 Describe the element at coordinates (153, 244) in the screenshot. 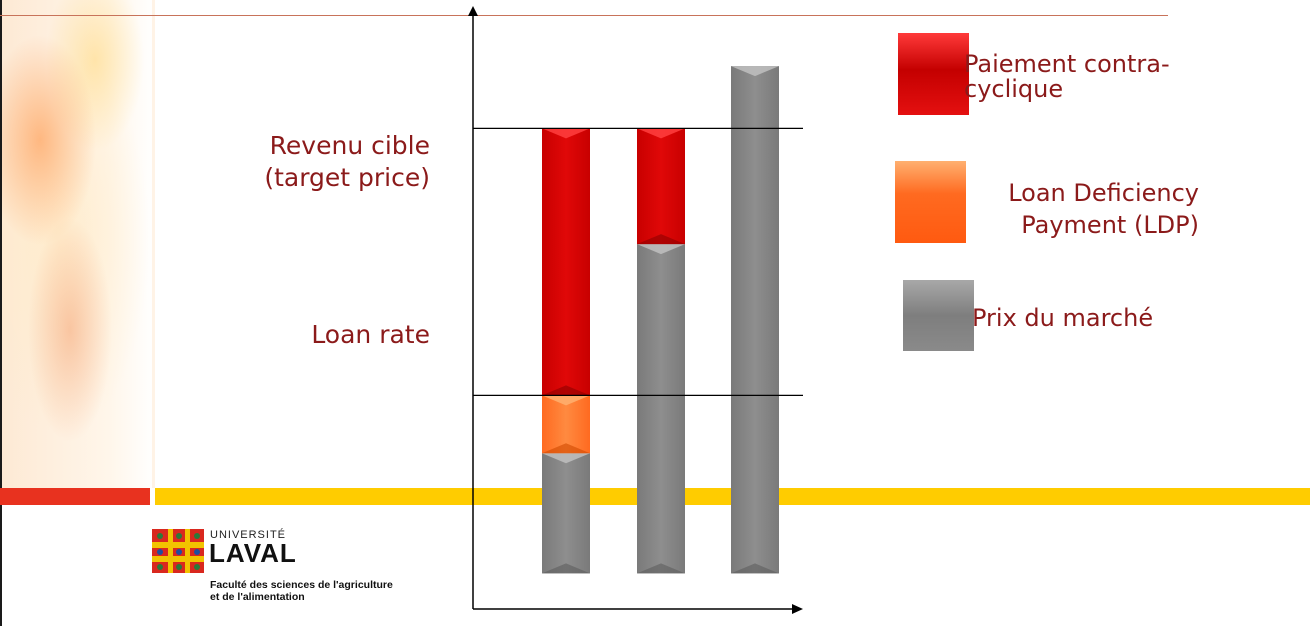

I see `decorative-edge` at that location.